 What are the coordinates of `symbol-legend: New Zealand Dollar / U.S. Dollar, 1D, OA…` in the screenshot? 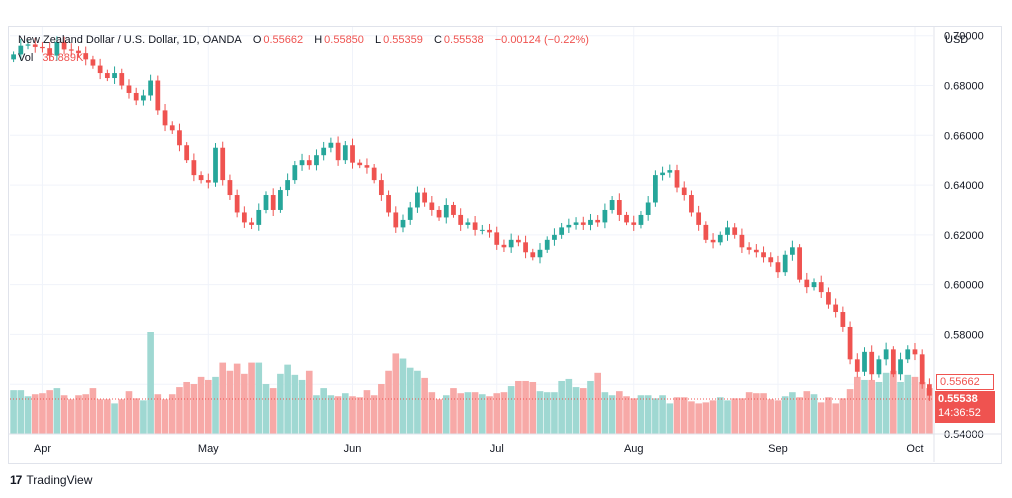 It's located at (304, 40).